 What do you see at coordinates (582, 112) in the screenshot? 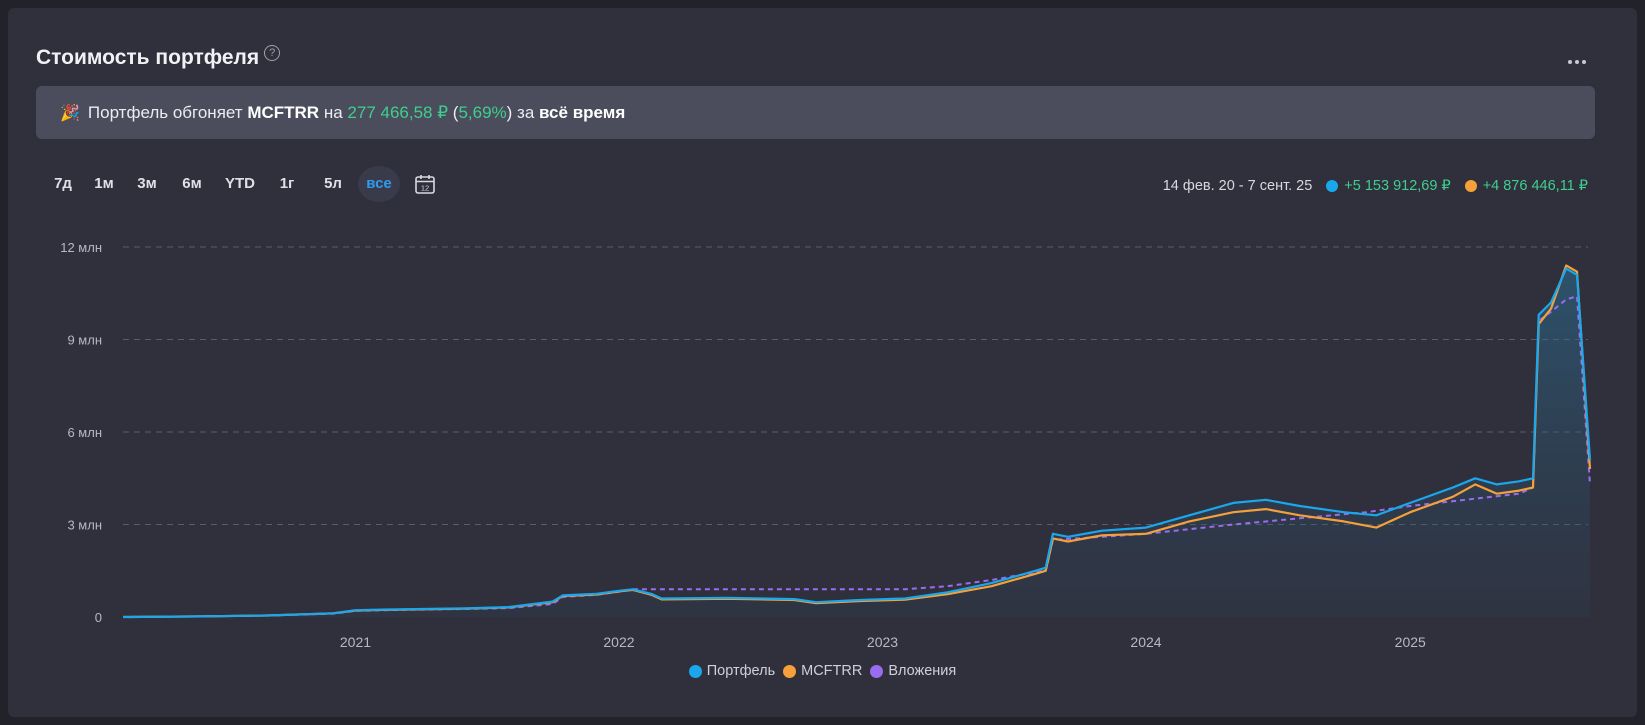
I see `banner-period: всё время` at bounding box center [582, 112].